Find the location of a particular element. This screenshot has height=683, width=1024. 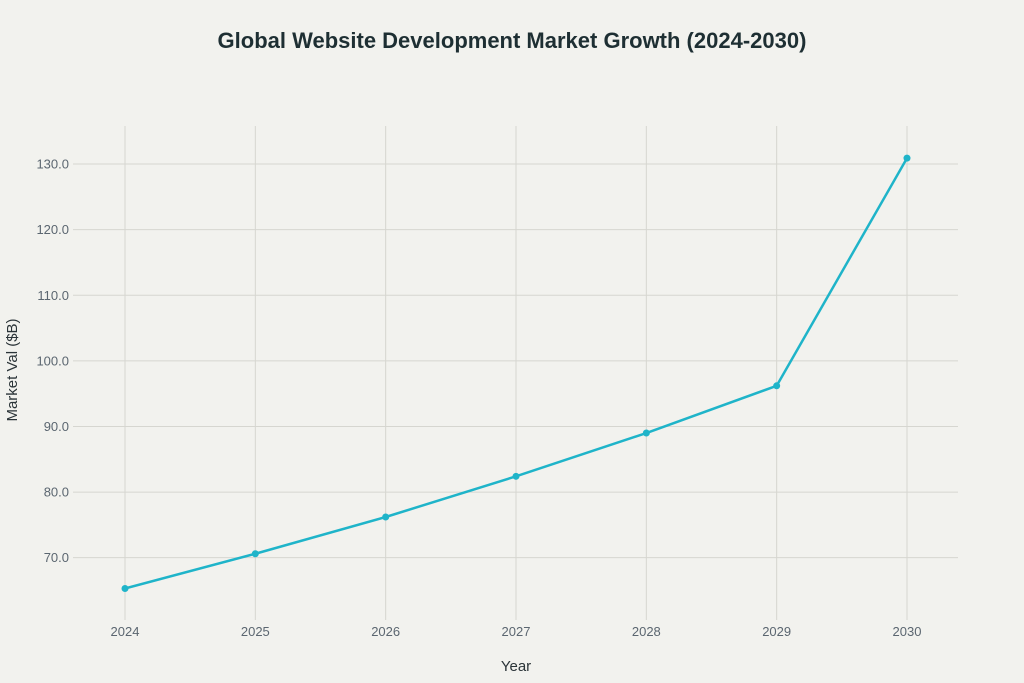

data-point-2024 is located at coordinates (125, 589).